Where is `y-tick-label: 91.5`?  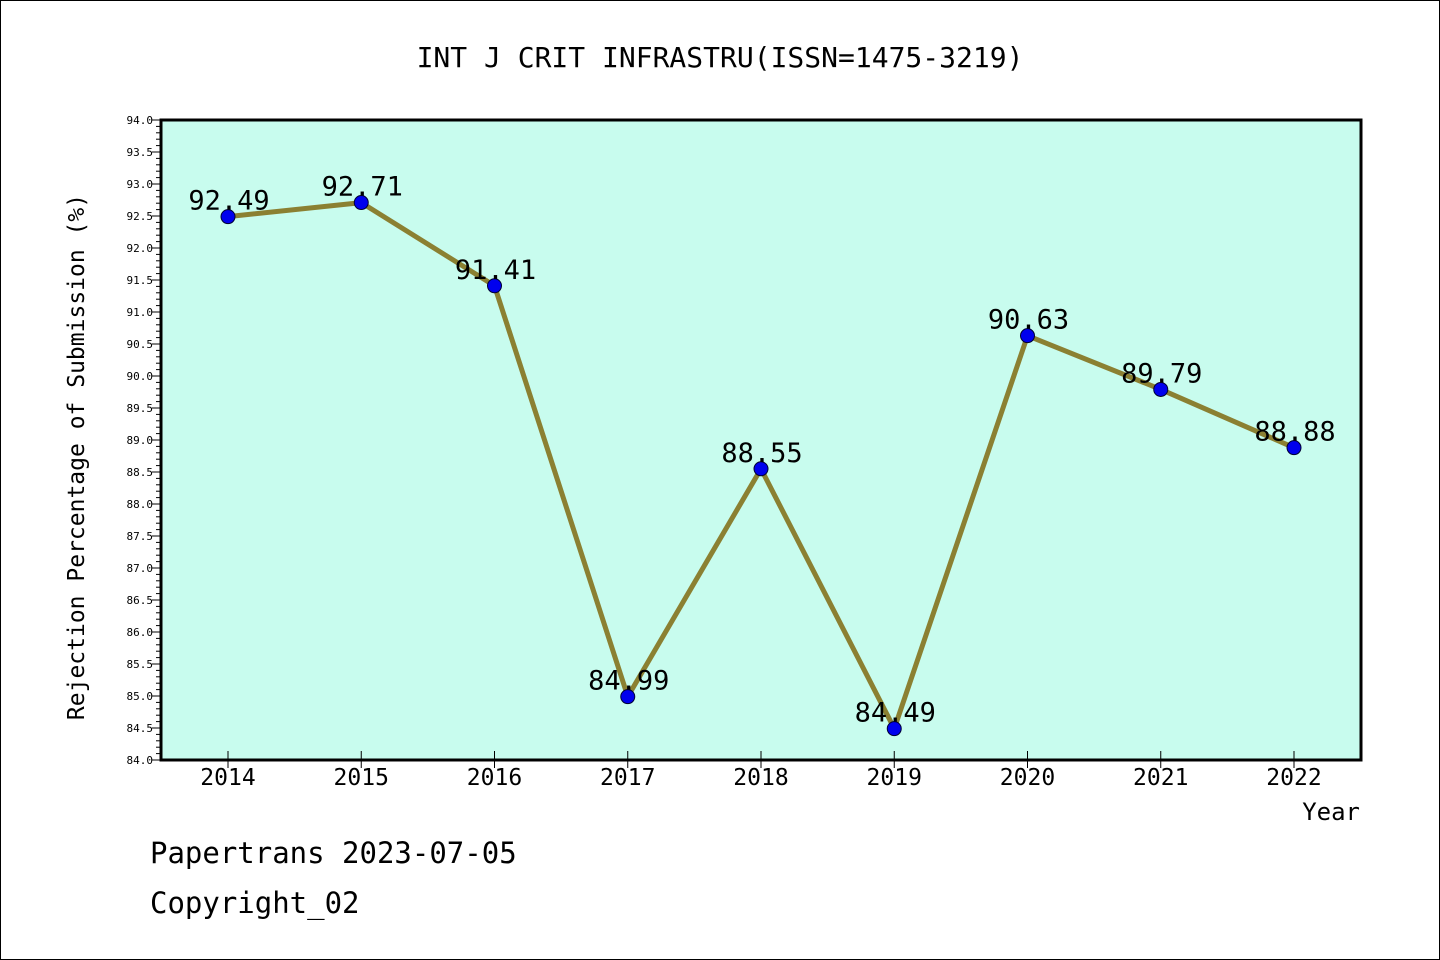
y-tick-label: 91.5 is located at coordinates (140, 280).